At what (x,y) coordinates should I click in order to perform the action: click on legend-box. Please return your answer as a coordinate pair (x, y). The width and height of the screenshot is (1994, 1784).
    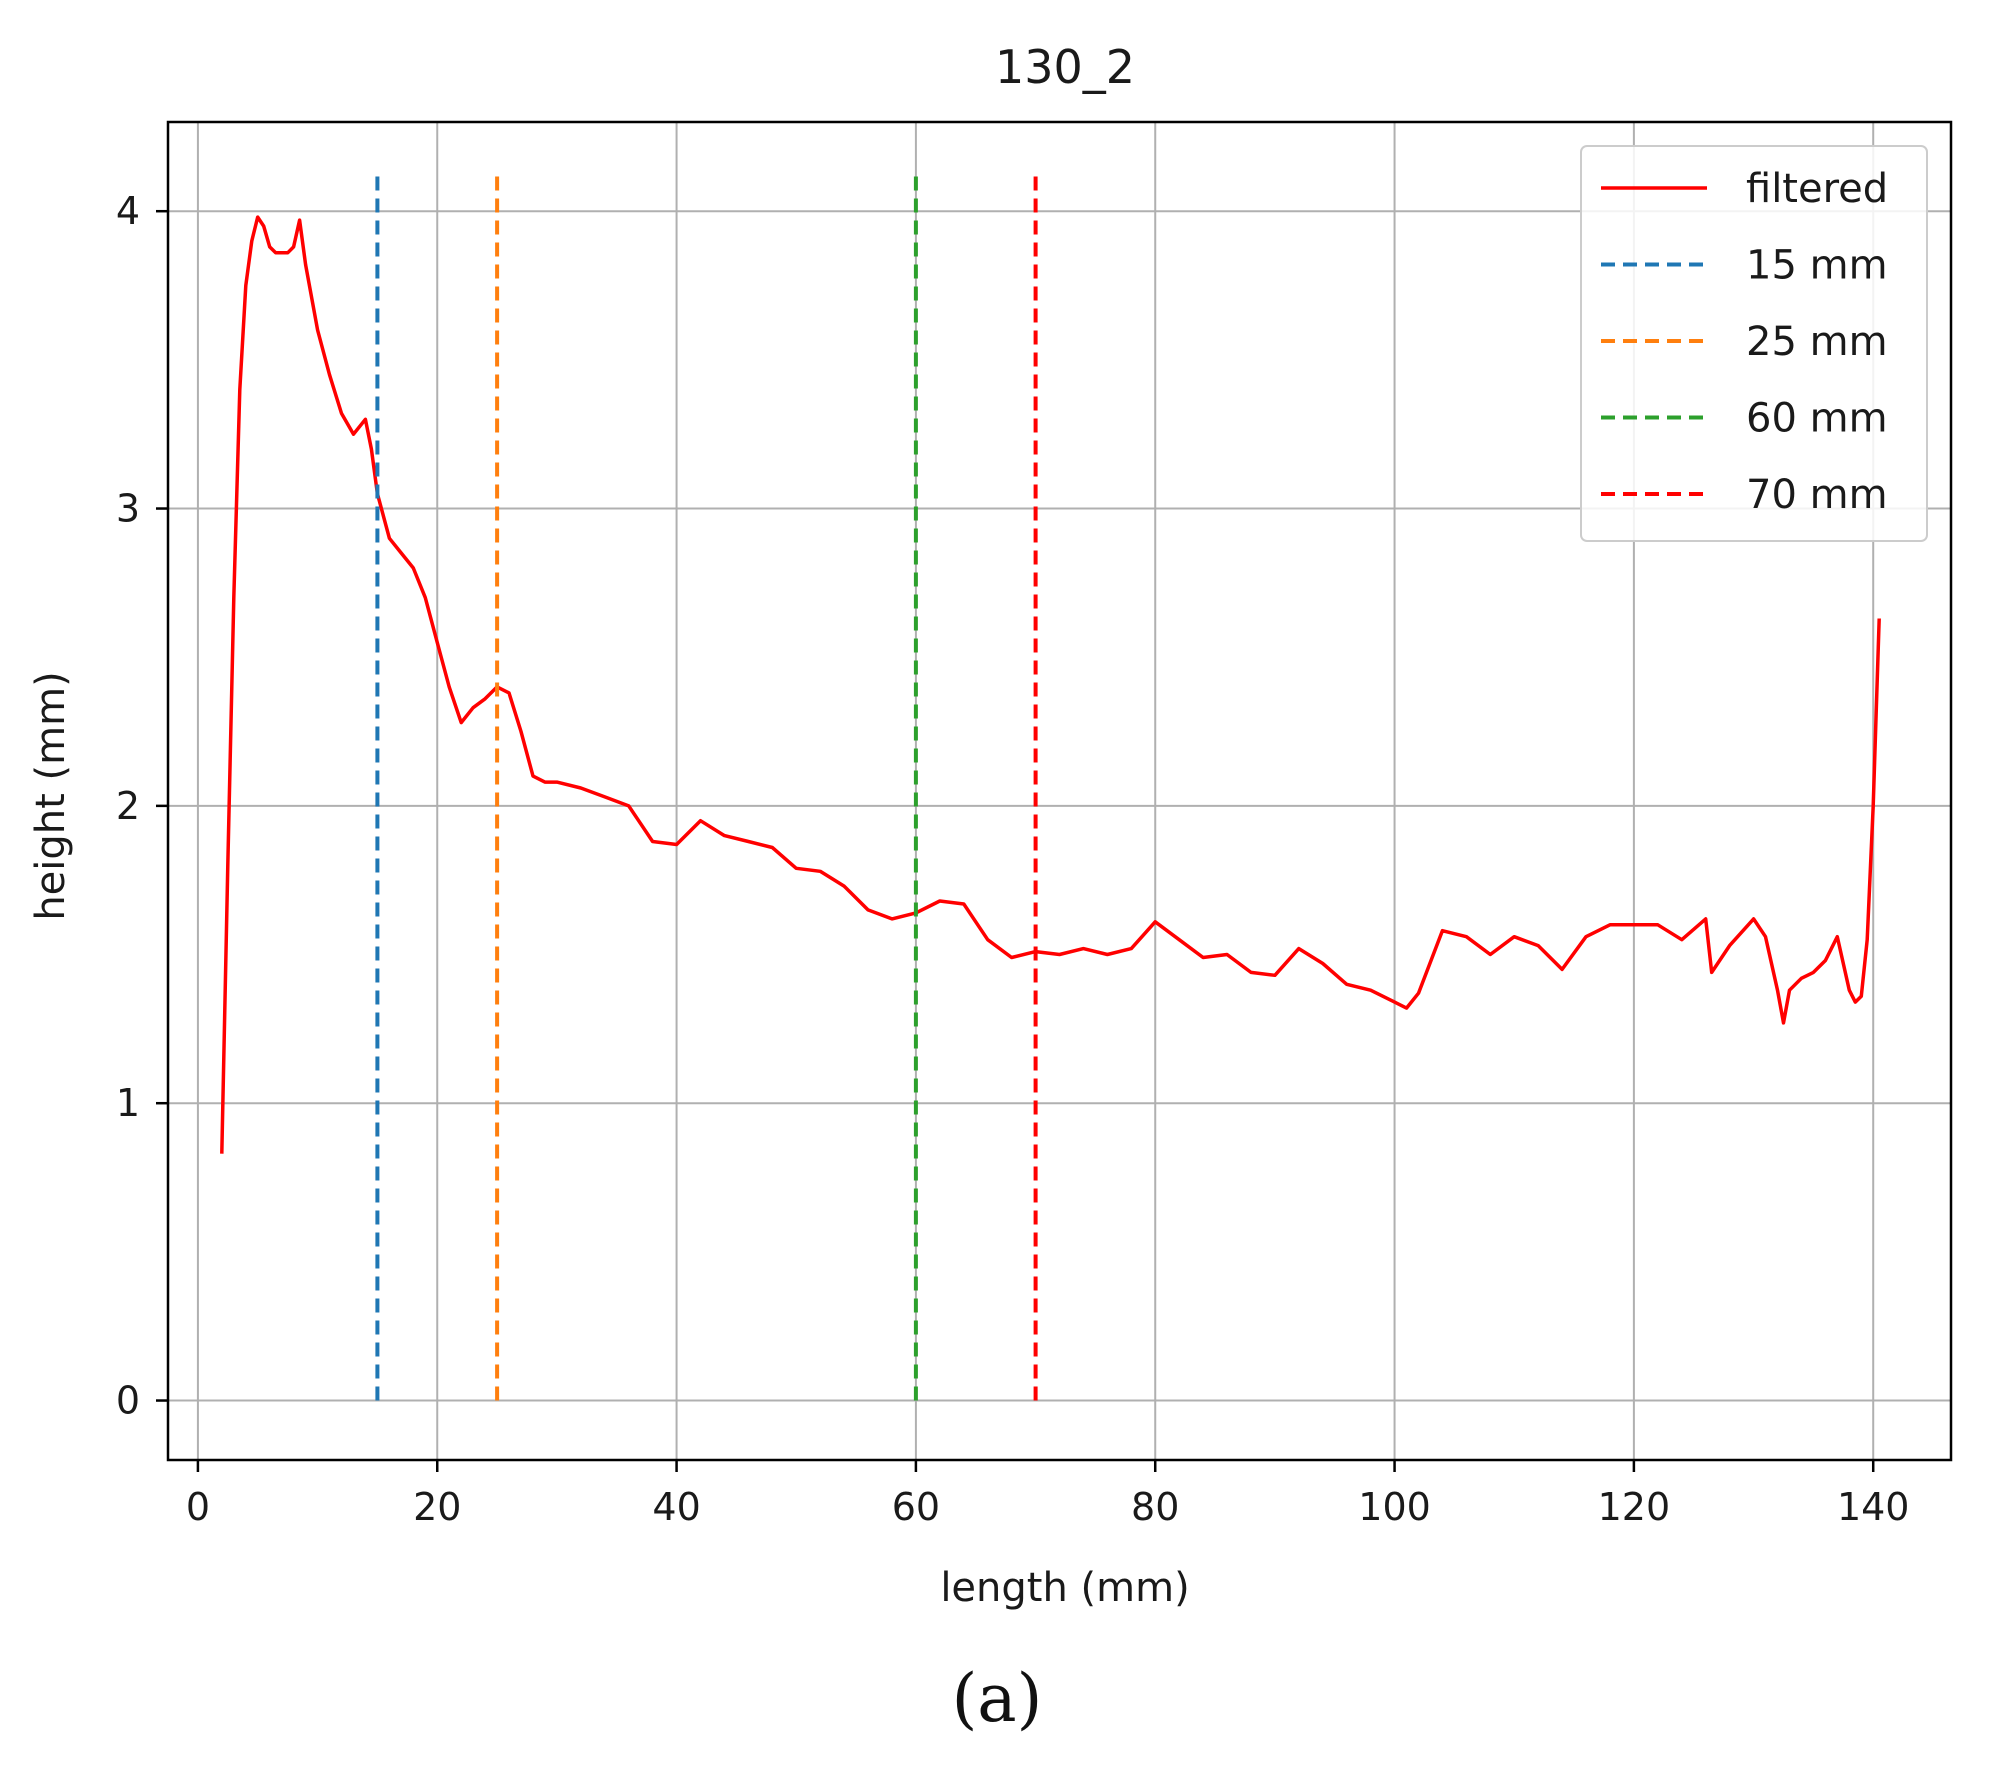
    Looking at the image, I should click on (1754, 343).